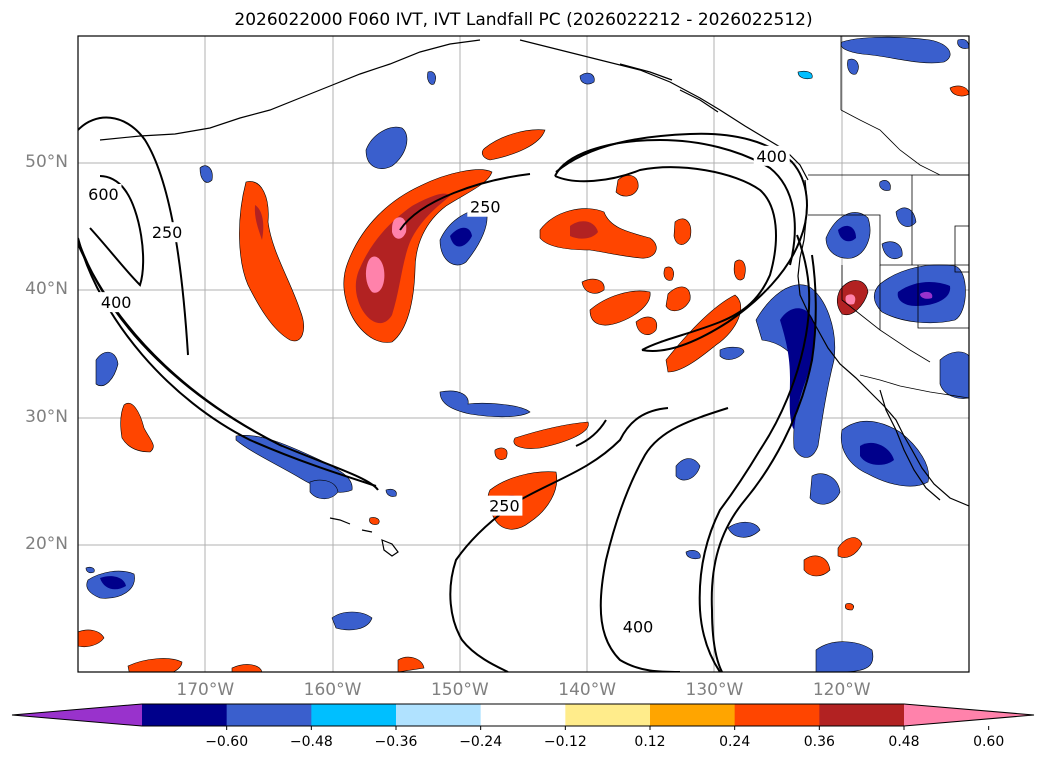 This screenshot has width=1047, height=765. What do you see at coordinates (46, 416) in the screenshot?
I see `lat-label: 30°N` at bounding box center [46, 416].